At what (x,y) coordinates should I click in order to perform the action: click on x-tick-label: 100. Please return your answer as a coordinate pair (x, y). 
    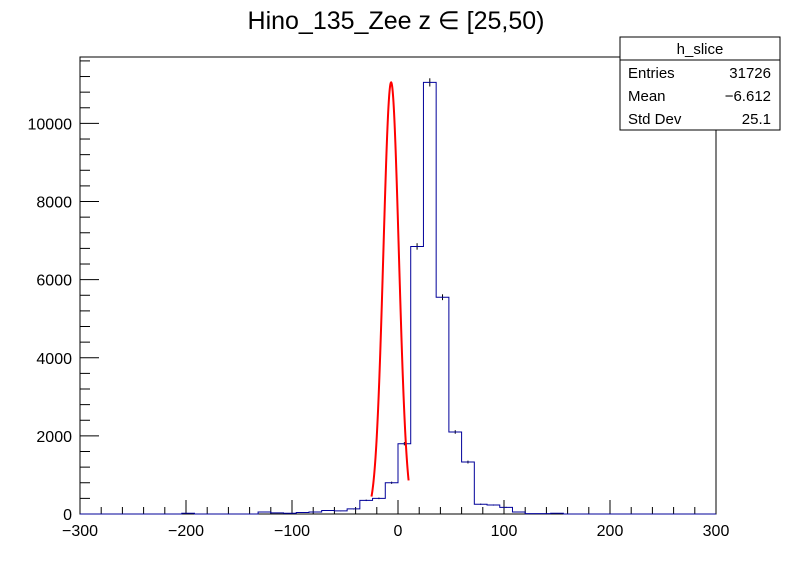
    Looking at the image, I should click on (504, 531).